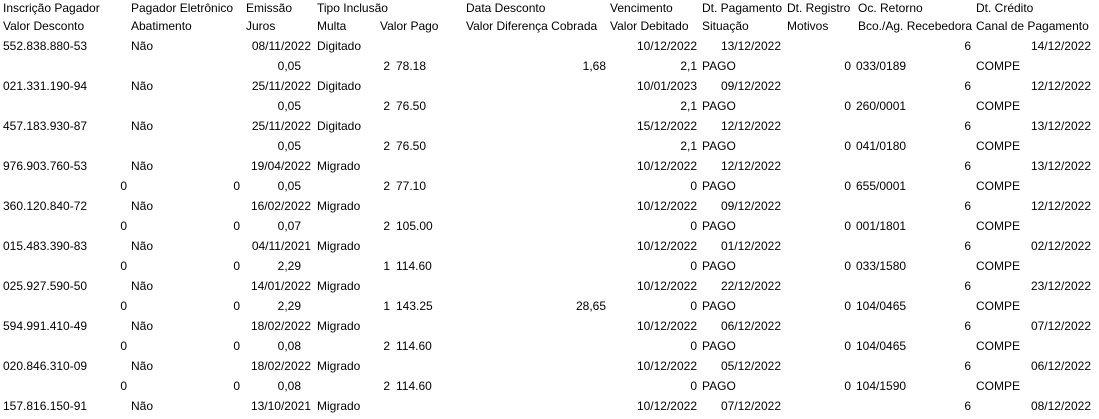 The width and height of the screenshot is (1099, 419). Describe the element at coordinates (45, 286) in the screenshot. I see `data-cell: 025.927.590-50` at that location.